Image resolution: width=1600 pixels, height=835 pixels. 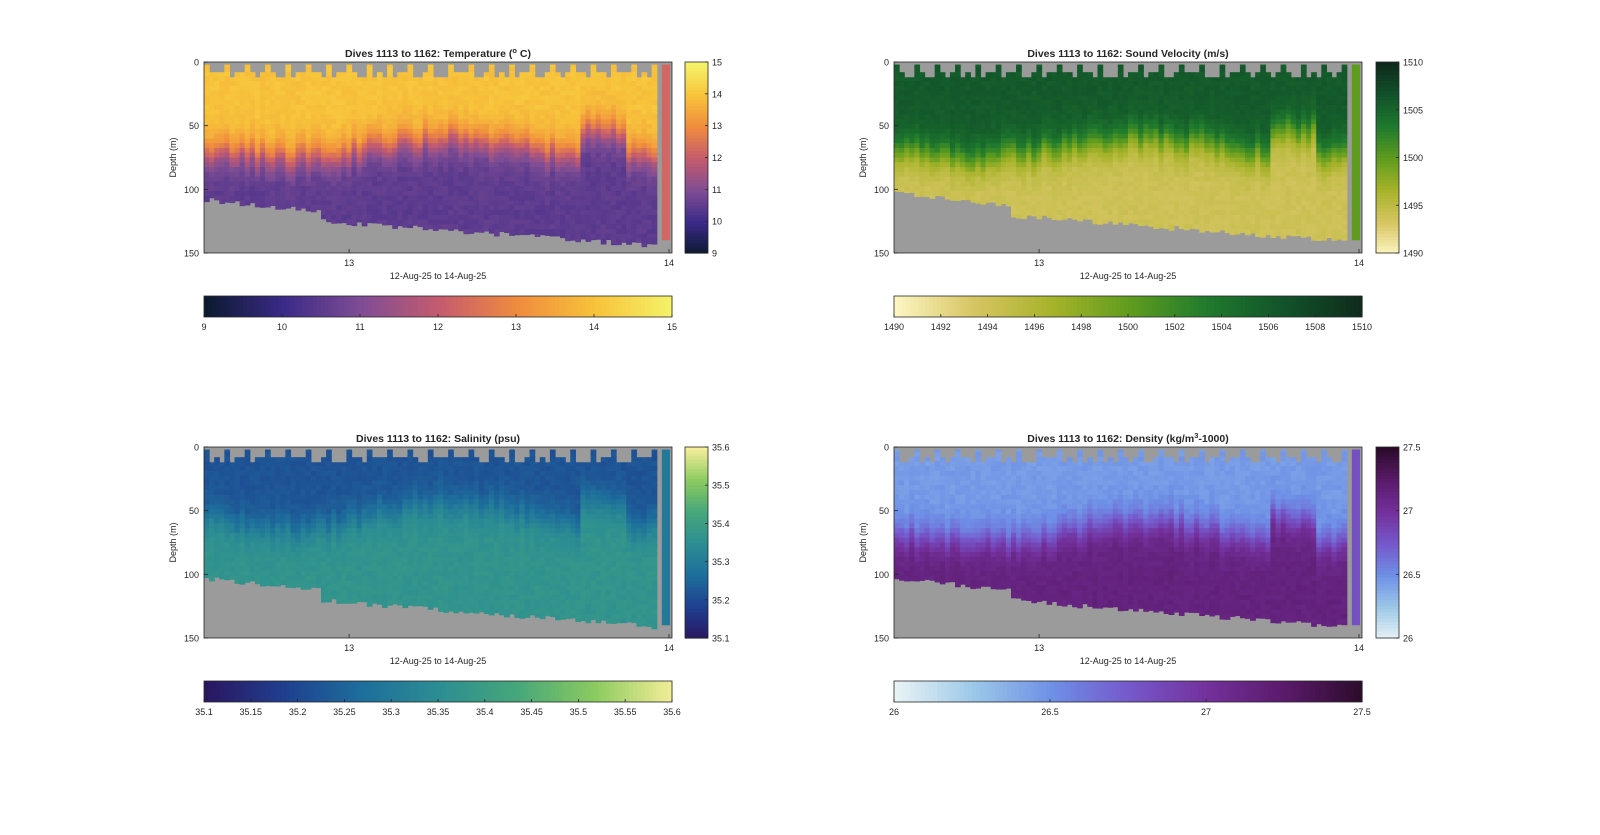 I want to click on colorbar-tick-label: 1504, so click(x=1222, y=327).